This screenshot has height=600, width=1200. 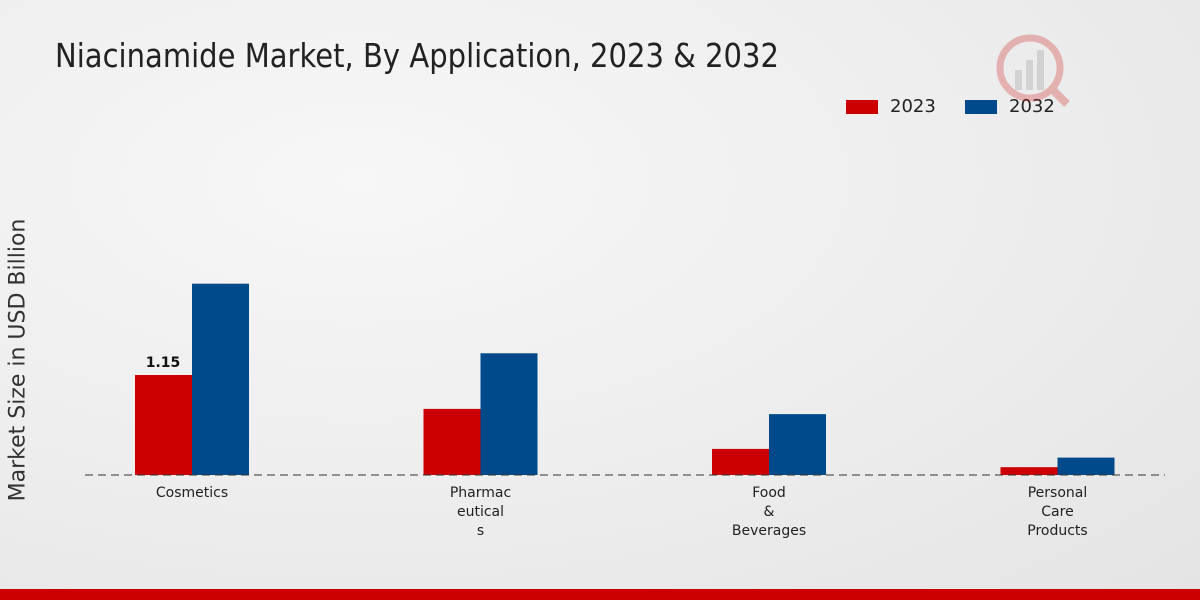 I want to click on x-tick-label: s, so click(x=480, y=531).